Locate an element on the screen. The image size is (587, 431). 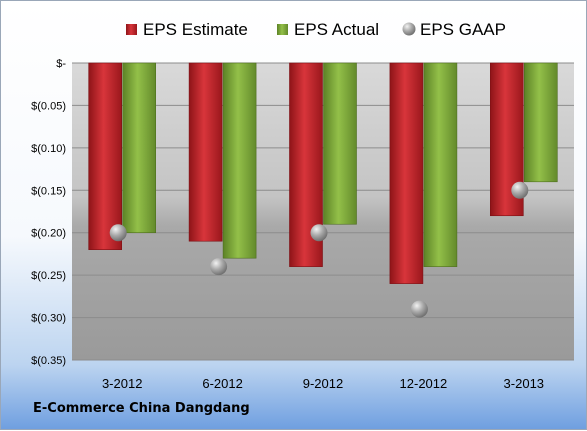
legend-item-eps-actual-swatch is located at coordinates (282, 29).